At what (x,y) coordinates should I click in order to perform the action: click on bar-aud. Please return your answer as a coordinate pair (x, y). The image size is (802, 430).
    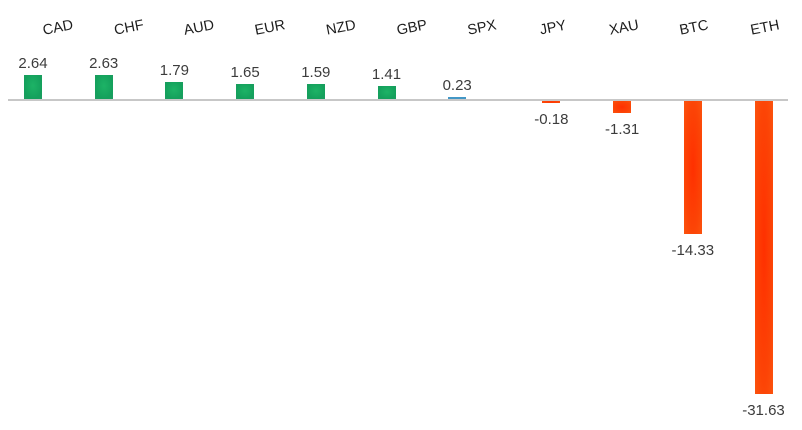
    Looking at the image, I should click on (174, 90).